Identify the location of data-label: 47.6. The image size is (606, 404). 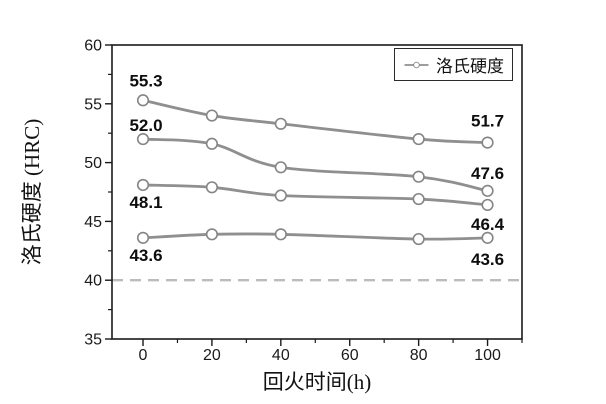
(487, 173).